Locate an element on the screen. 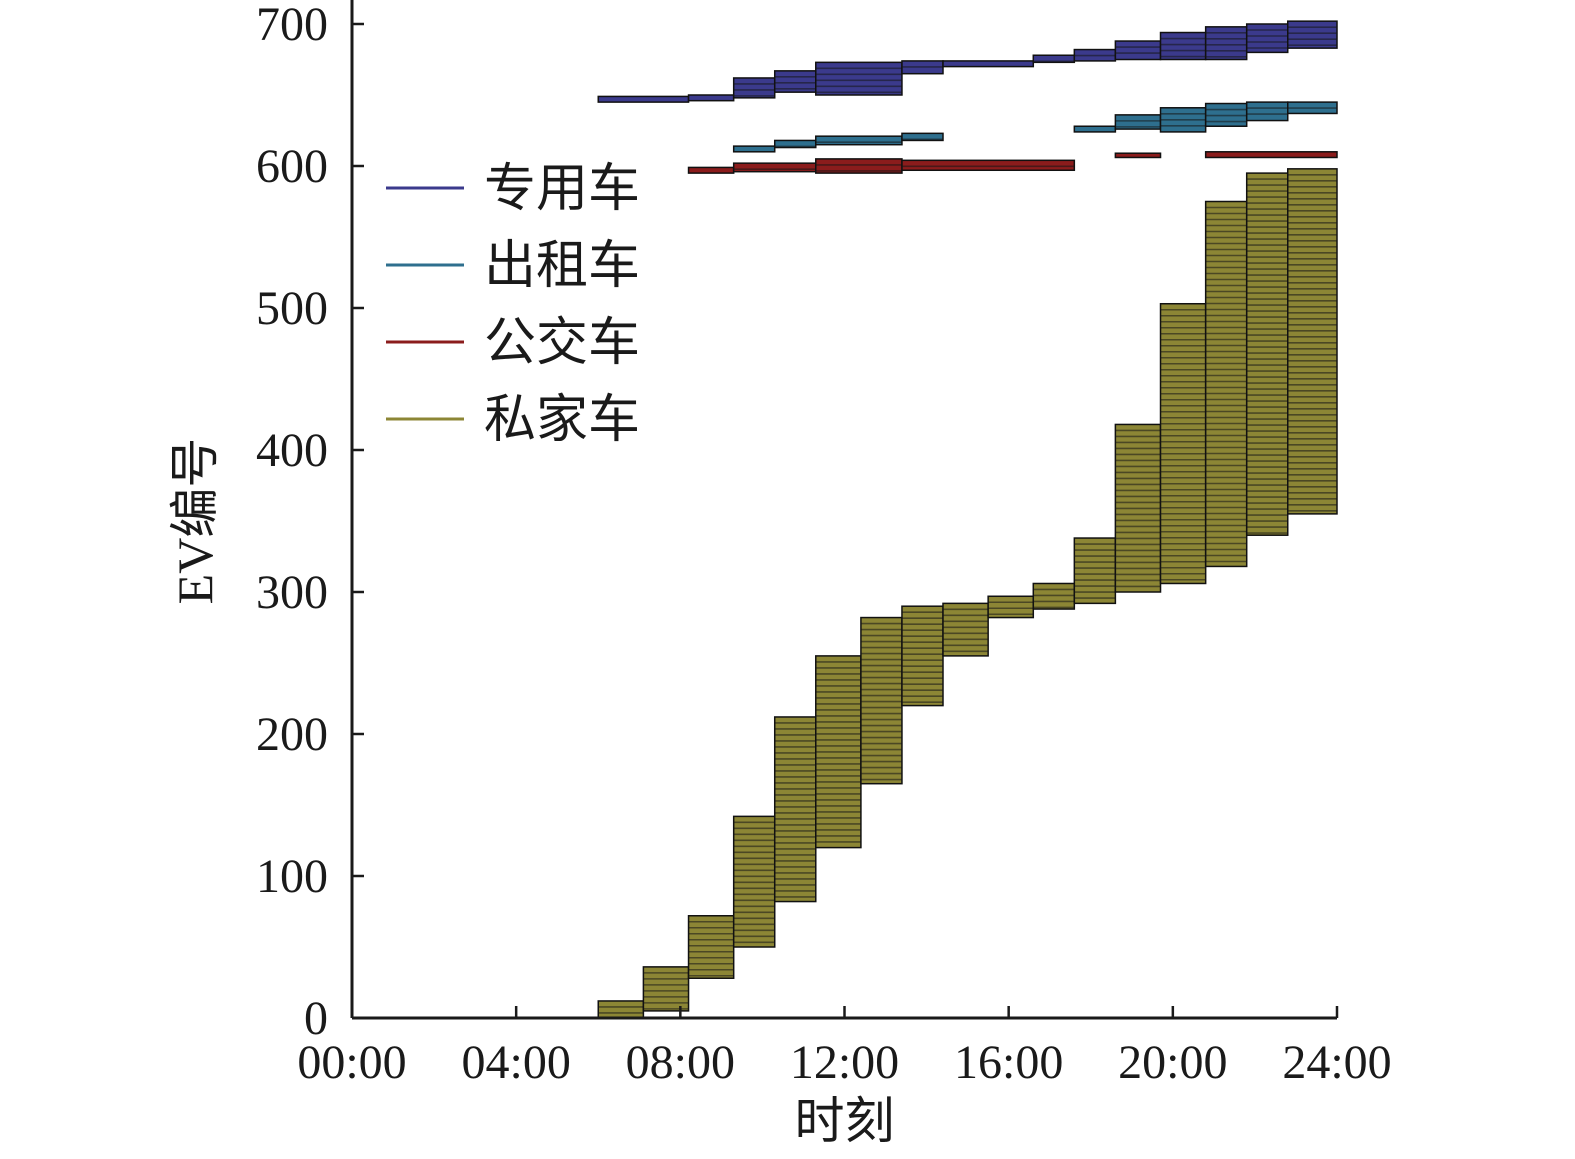 The height and width of the screenshot is (1159, 1575). legend-item: 专用车 is located at coordinates (513, 189).